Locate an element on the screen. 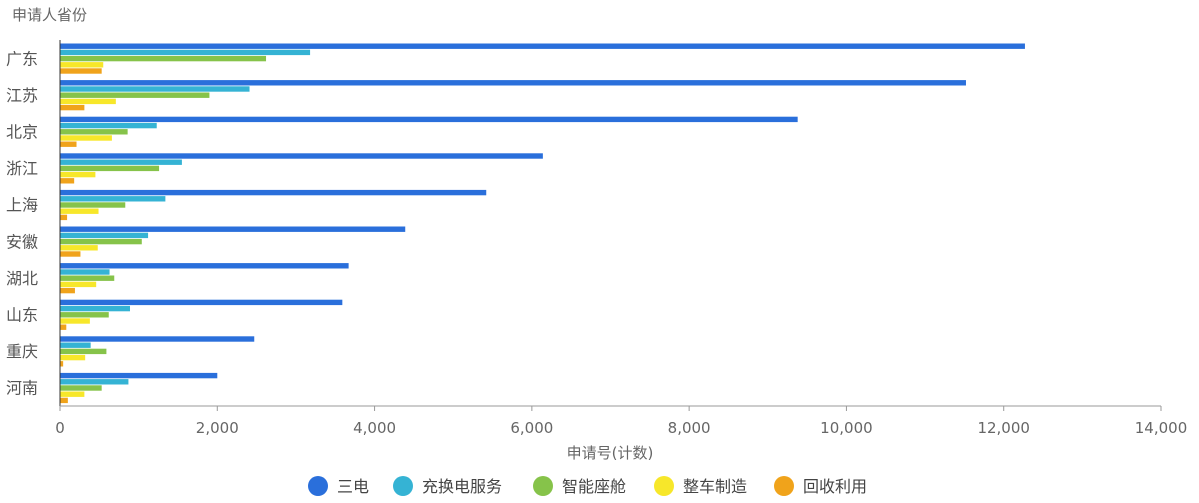 This screenshot has height=503, width=1199. x-tick-label: 8,000 is located at coordinates (689, 428).